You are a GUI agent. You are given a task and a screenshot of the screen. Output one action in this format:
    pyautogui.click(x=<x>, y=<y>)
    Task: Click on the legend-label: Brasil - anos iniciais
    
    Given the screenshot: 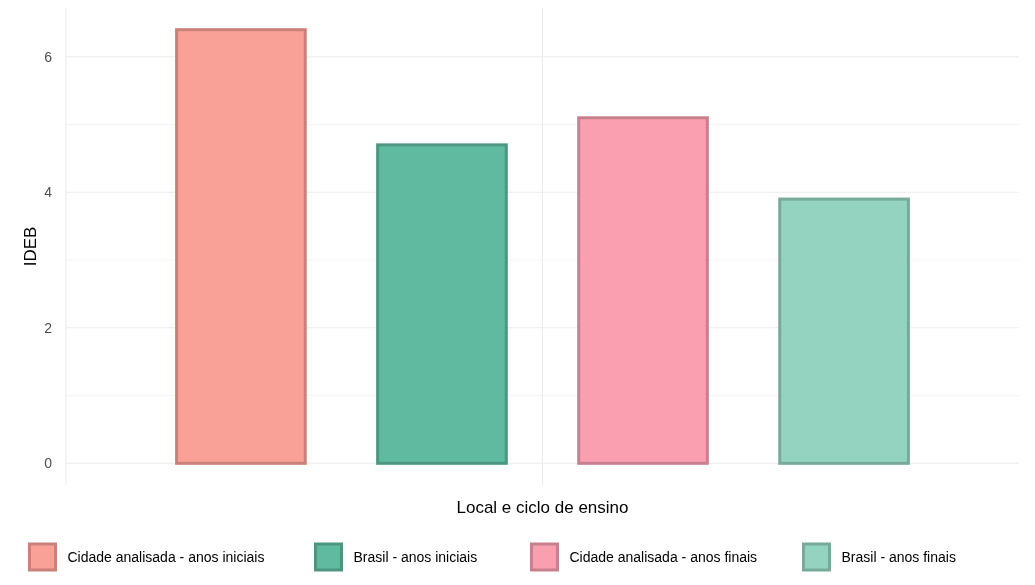 What is the action you would take?
    pyautogui.click(x=415, y=556)
    